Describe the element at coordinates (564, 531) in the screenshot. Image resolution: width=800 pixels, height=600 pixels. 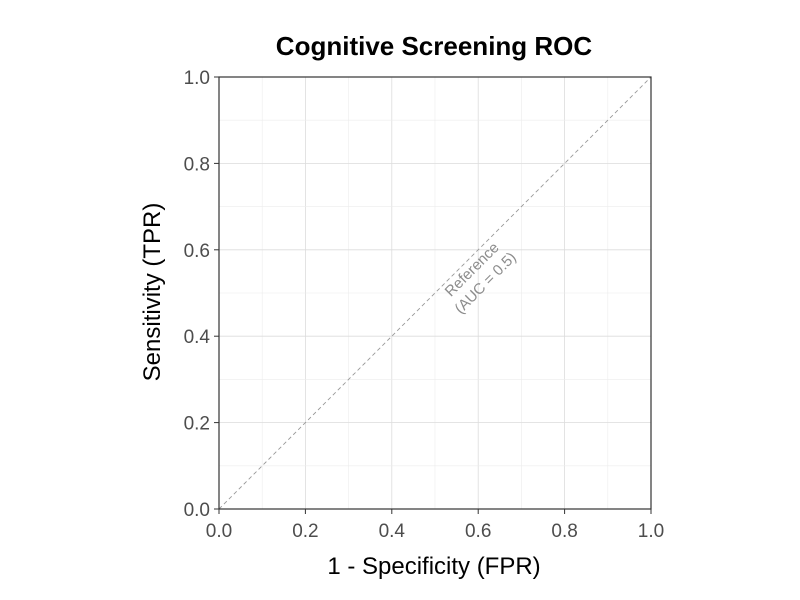
I see `x-tick-label: 0.8` at that location.